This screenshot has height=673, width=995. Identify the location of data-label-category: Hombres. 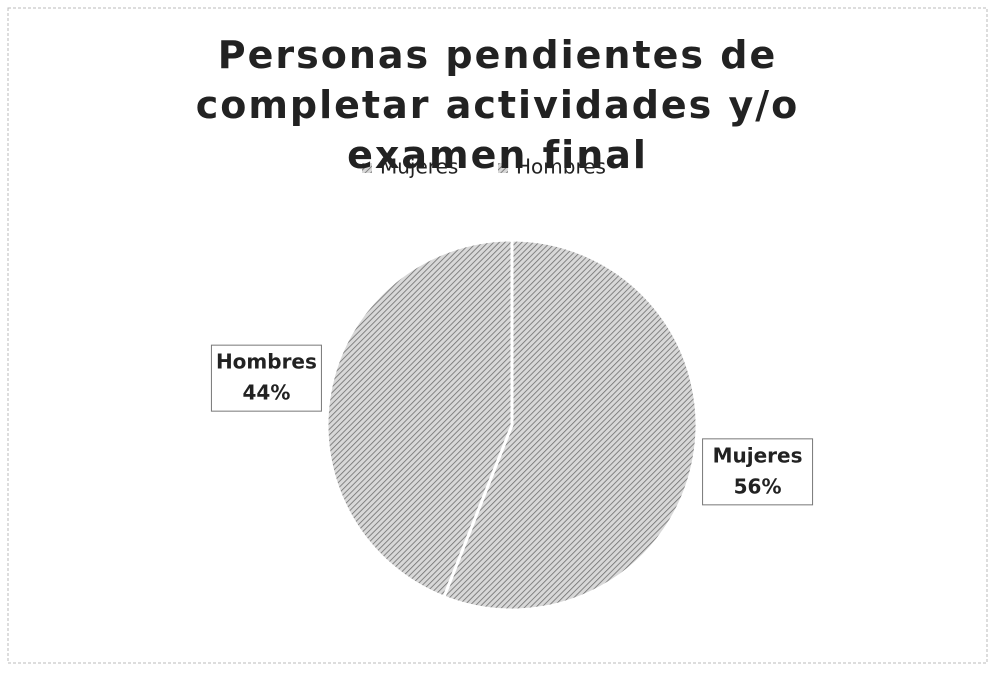
(266, 362).